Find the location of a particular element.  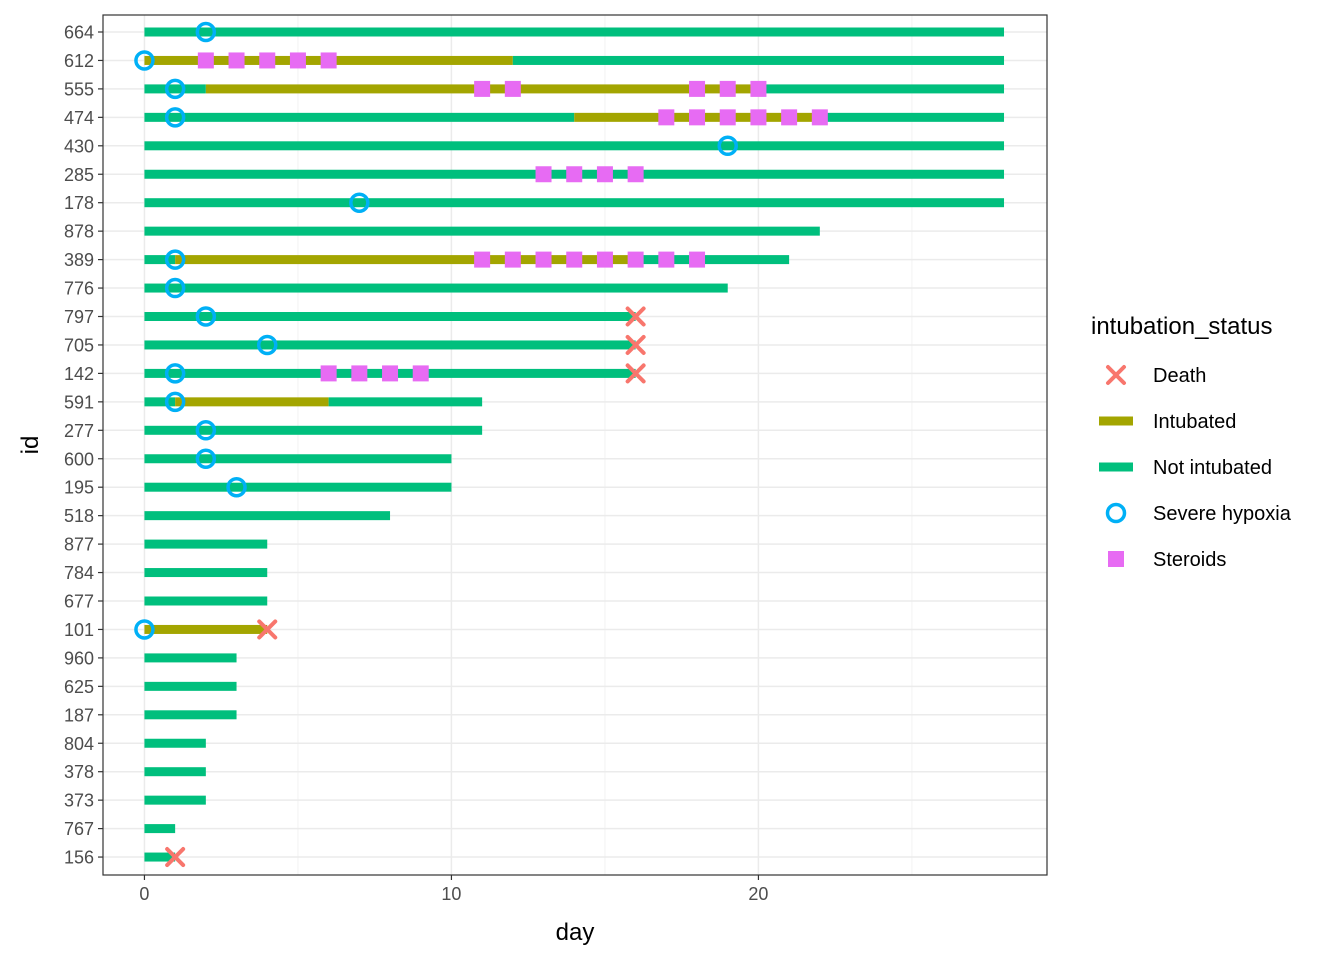

y-tick-label: 960 is located at coordinates (79, 658).